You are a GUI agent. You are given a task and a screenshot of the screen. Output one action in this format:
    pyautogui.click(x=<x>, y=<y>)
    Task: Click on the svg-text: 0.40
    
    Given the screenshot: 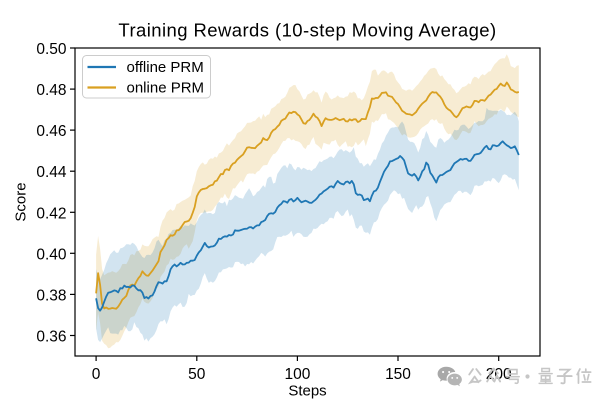 What is the action you would take?
    pyautogui.click(x=51, y=254)
    